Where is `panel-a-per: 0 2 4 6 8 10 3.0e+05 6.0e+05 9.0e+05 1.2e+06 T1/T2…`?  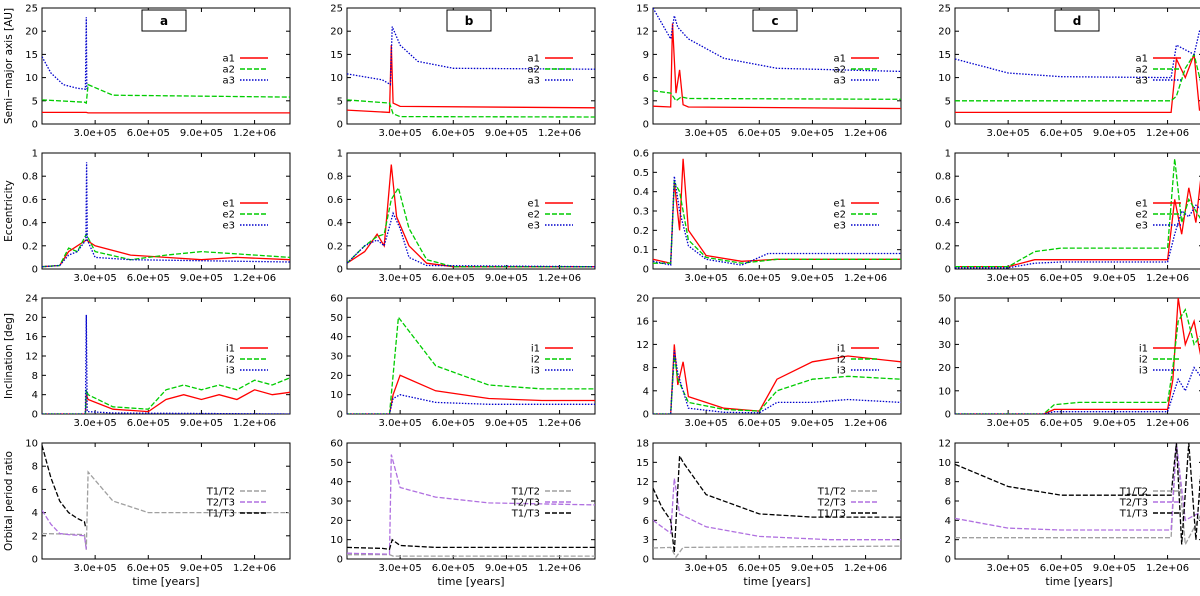
panel-a-per: 0 2 4 6 8 10 3.0e+05 6.0e+05 9.0e+05 1.2e+06 T1/T2… is located at coordinates (158, 513).